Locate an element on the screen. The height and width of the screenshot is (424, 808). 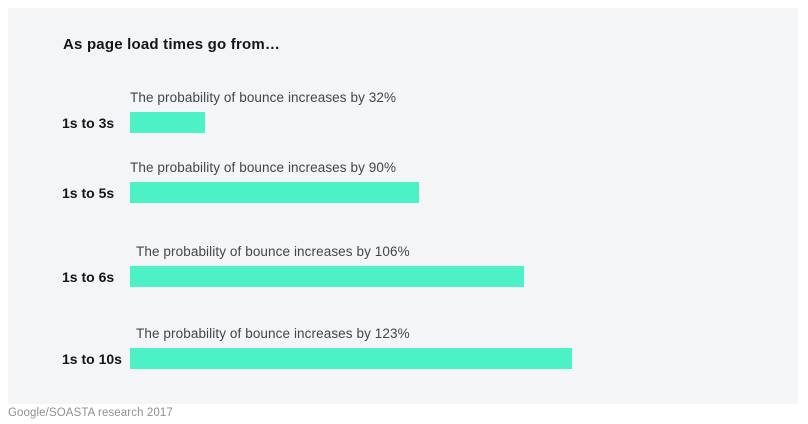
category-label: 1s to 5s is located at coordinates (88, 192).